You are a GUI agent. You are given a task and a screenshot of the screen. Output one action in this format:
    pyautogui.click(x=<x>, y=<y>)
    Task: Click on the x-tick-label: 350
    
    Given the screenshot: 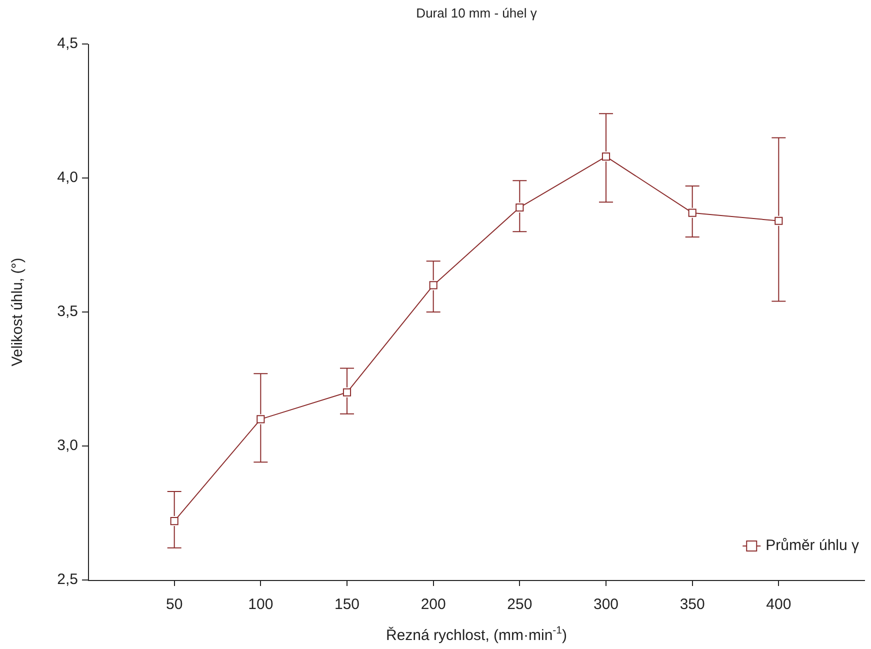 What is the action you would take?
    pyautogui.click(x=692, y=605)
    